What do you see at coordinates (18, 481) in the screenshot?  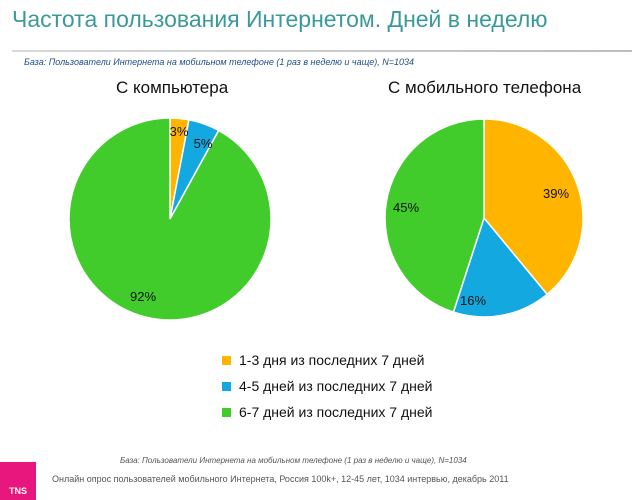 I see `tns-logo: TNS` at bounding box center [18, 481].